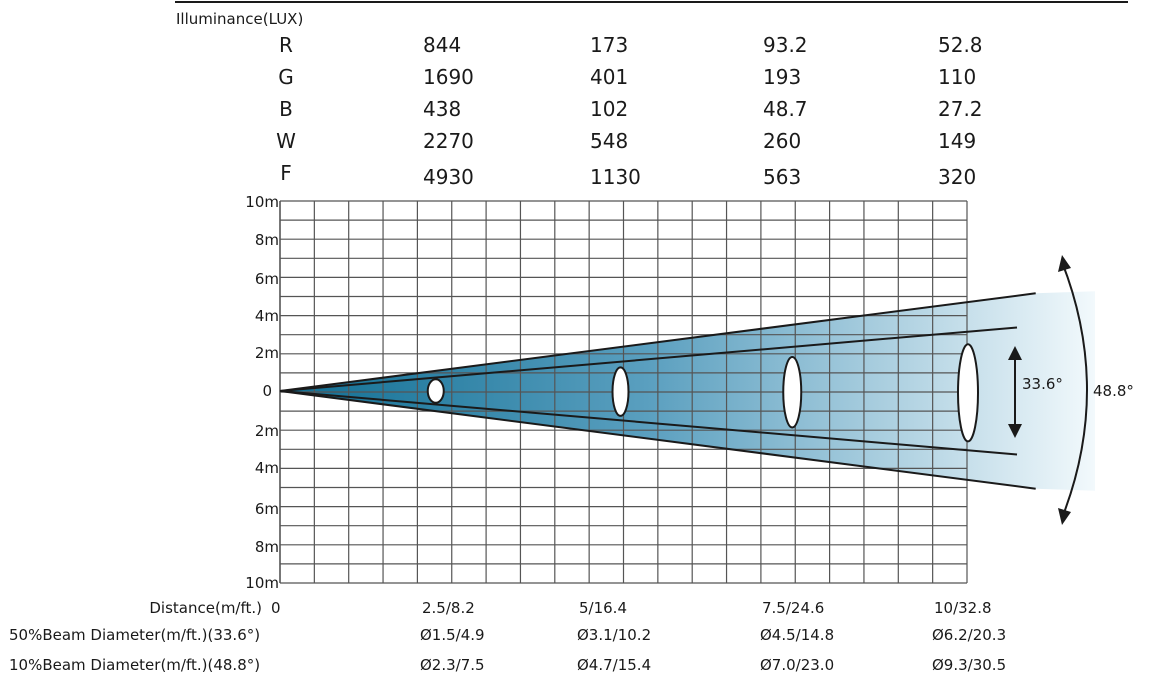 This screenshot has width=1149, height=677. I want to click on beam50-cell: Ø4.5/14.8, so click(797, 635).